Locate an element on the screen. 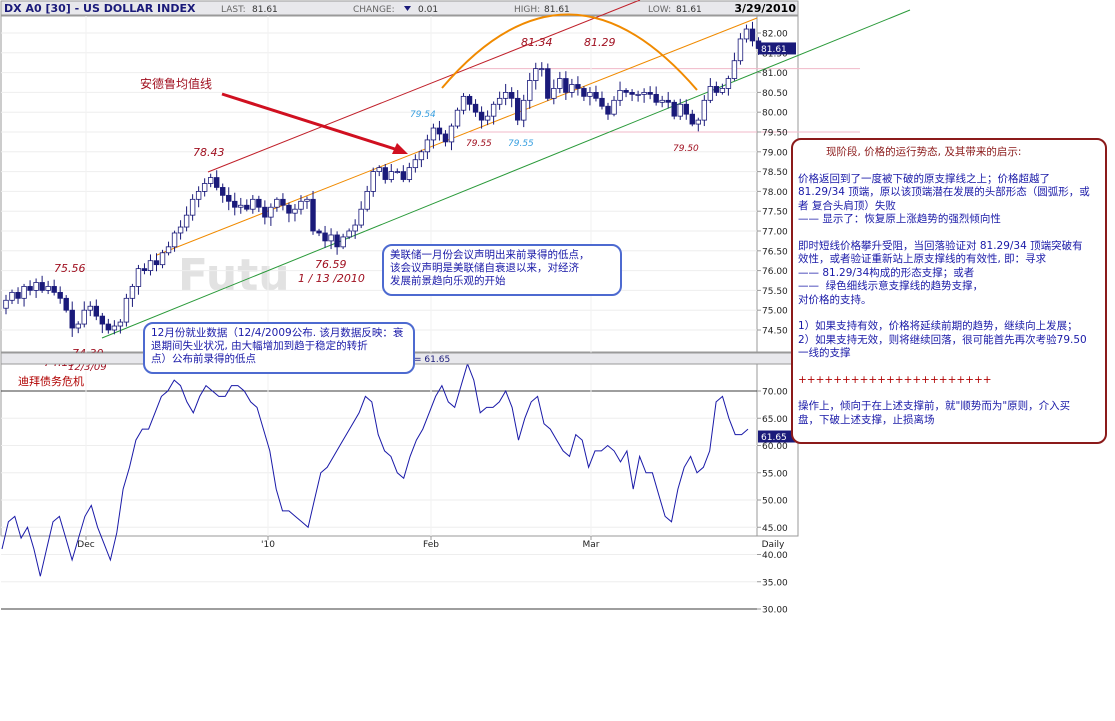  price-annotation: 12/3/09 is located at coordinates (87, 367).